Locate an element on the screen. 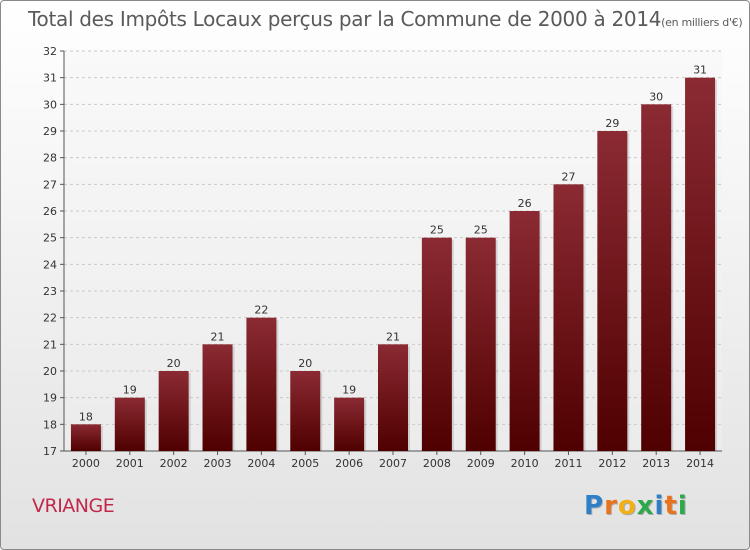  data-label: 22 is located at coordinates (261, 310).